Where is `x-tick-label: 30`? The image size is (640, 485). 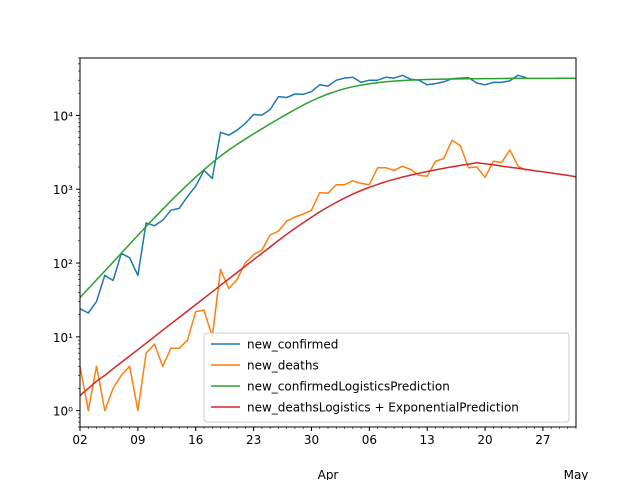
x-tick-label: 30 is located at coordinates (311, 440).